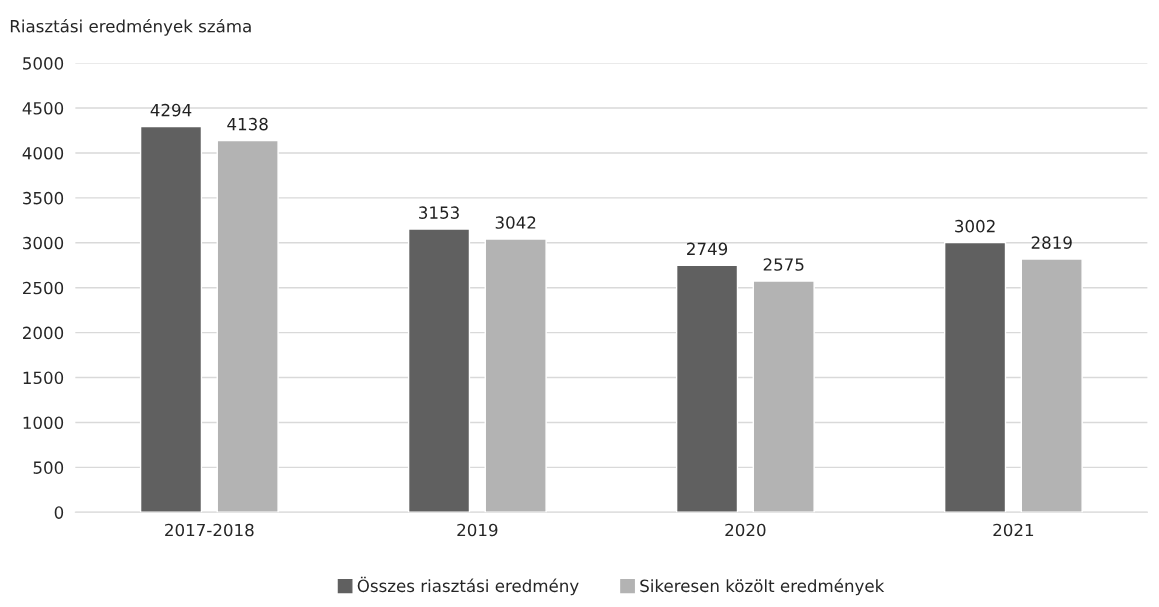 Image resolution: width=1159 pixels, height=607 pixels. I want to click on y-tick-label: 3500, so click(43, 198).